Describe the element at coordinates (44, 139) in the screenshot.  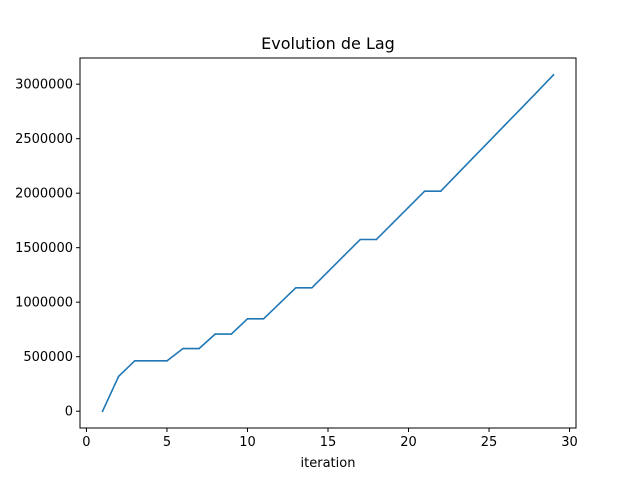
I see `y-tick-label: 2500000` at that location.